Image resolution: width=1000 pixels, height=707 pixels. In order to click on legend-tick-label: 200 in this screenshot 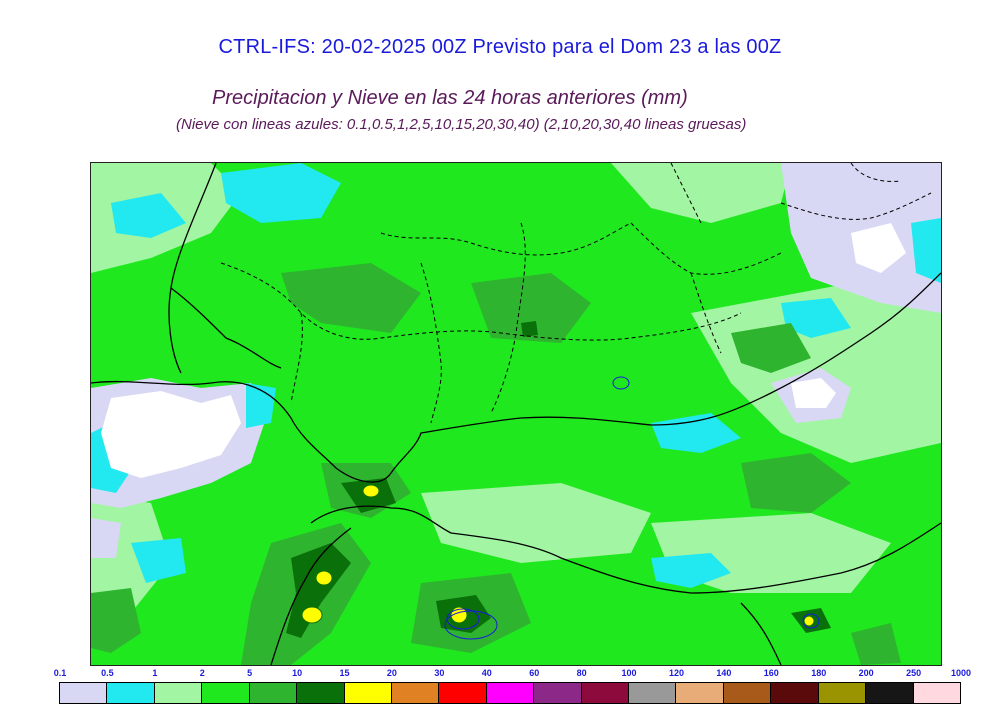, I will do `click(866, 673)`.